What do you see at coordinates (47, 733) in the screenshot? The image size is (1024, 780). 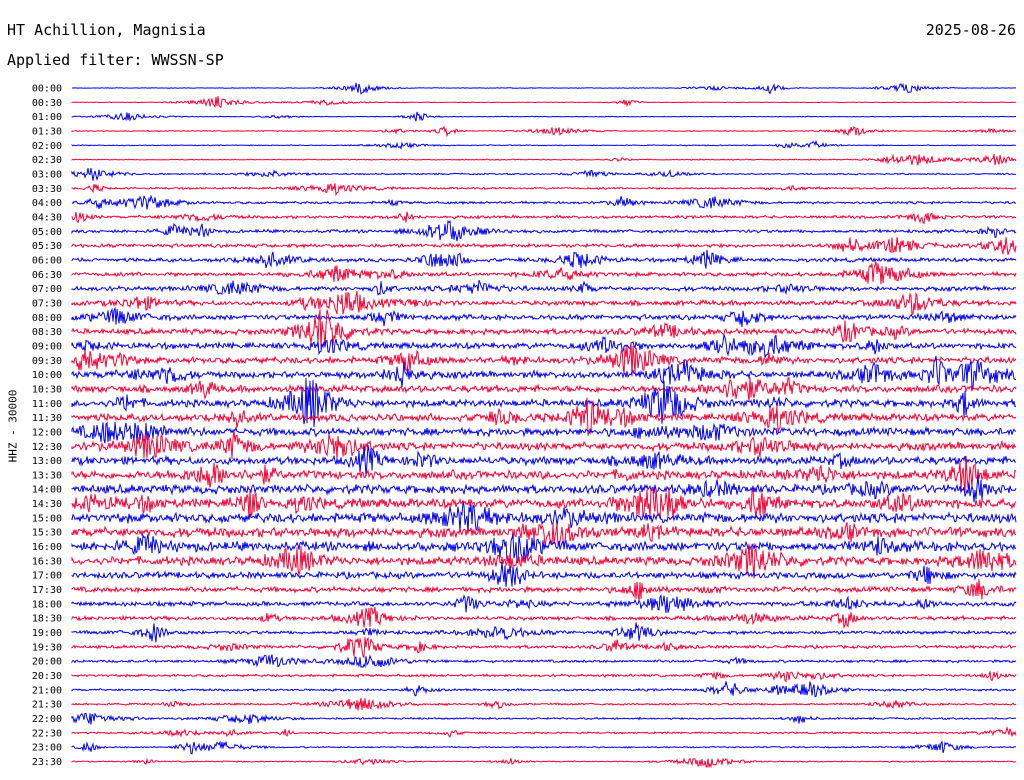 I see `time-tick-label: 22:30` at bounding box center [47, 733].